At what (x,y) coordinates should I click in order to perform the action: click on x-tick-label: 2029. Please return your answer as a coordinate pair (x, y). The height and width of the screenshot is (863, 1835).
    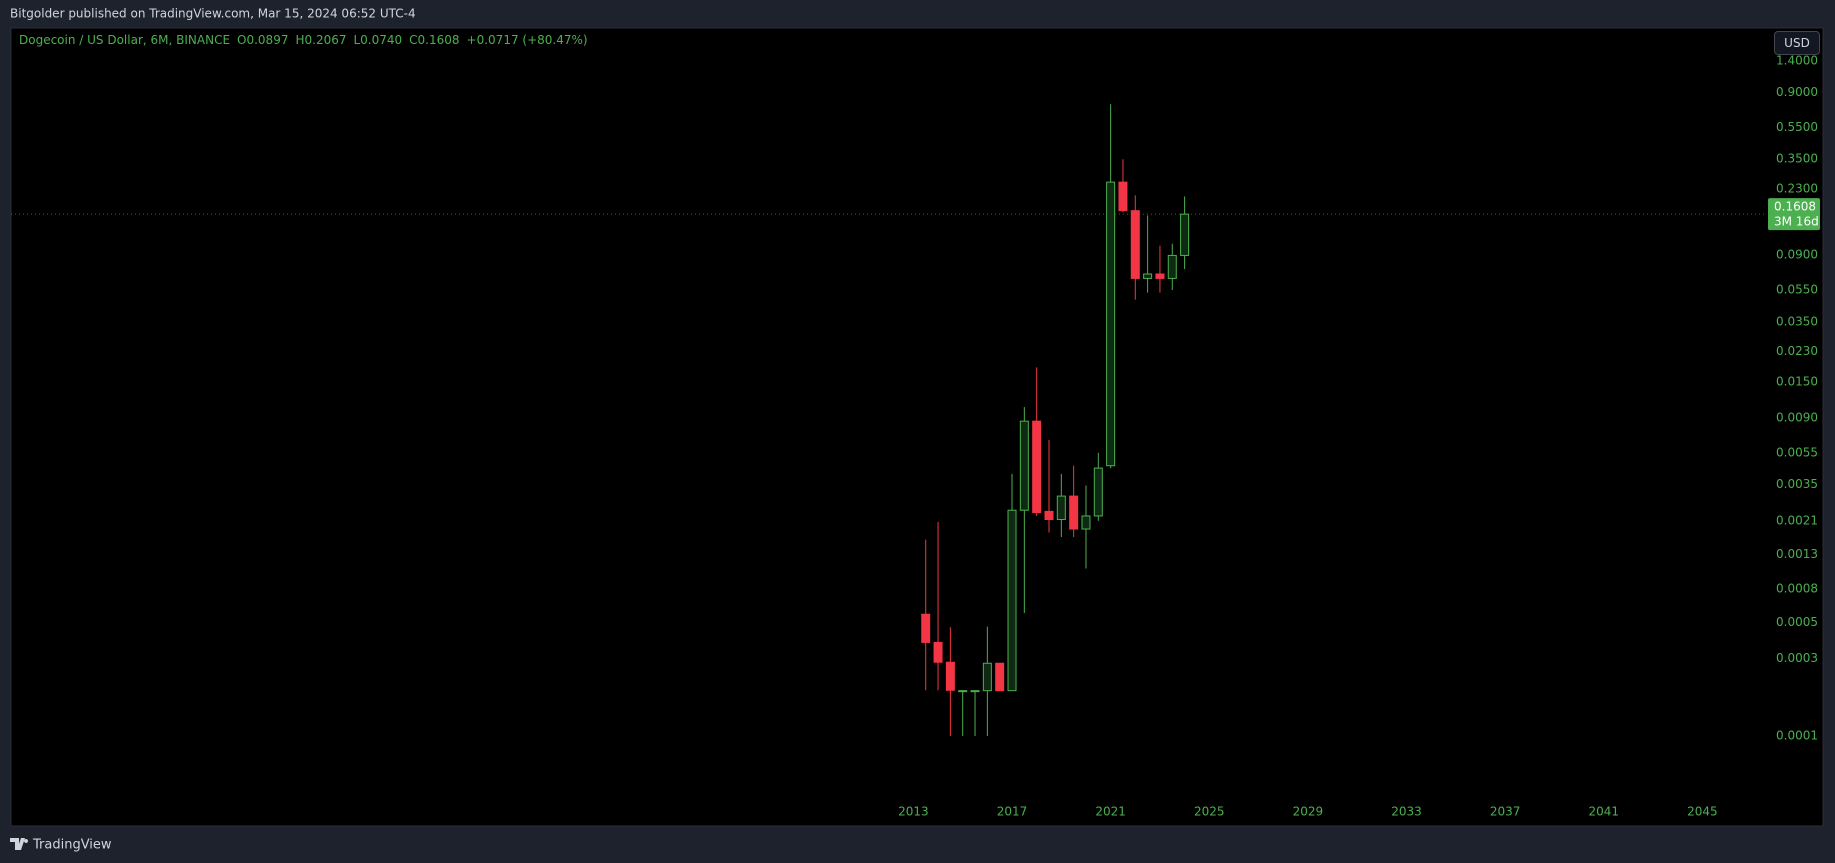
    Looking at the image, I should click on (1308, 812).